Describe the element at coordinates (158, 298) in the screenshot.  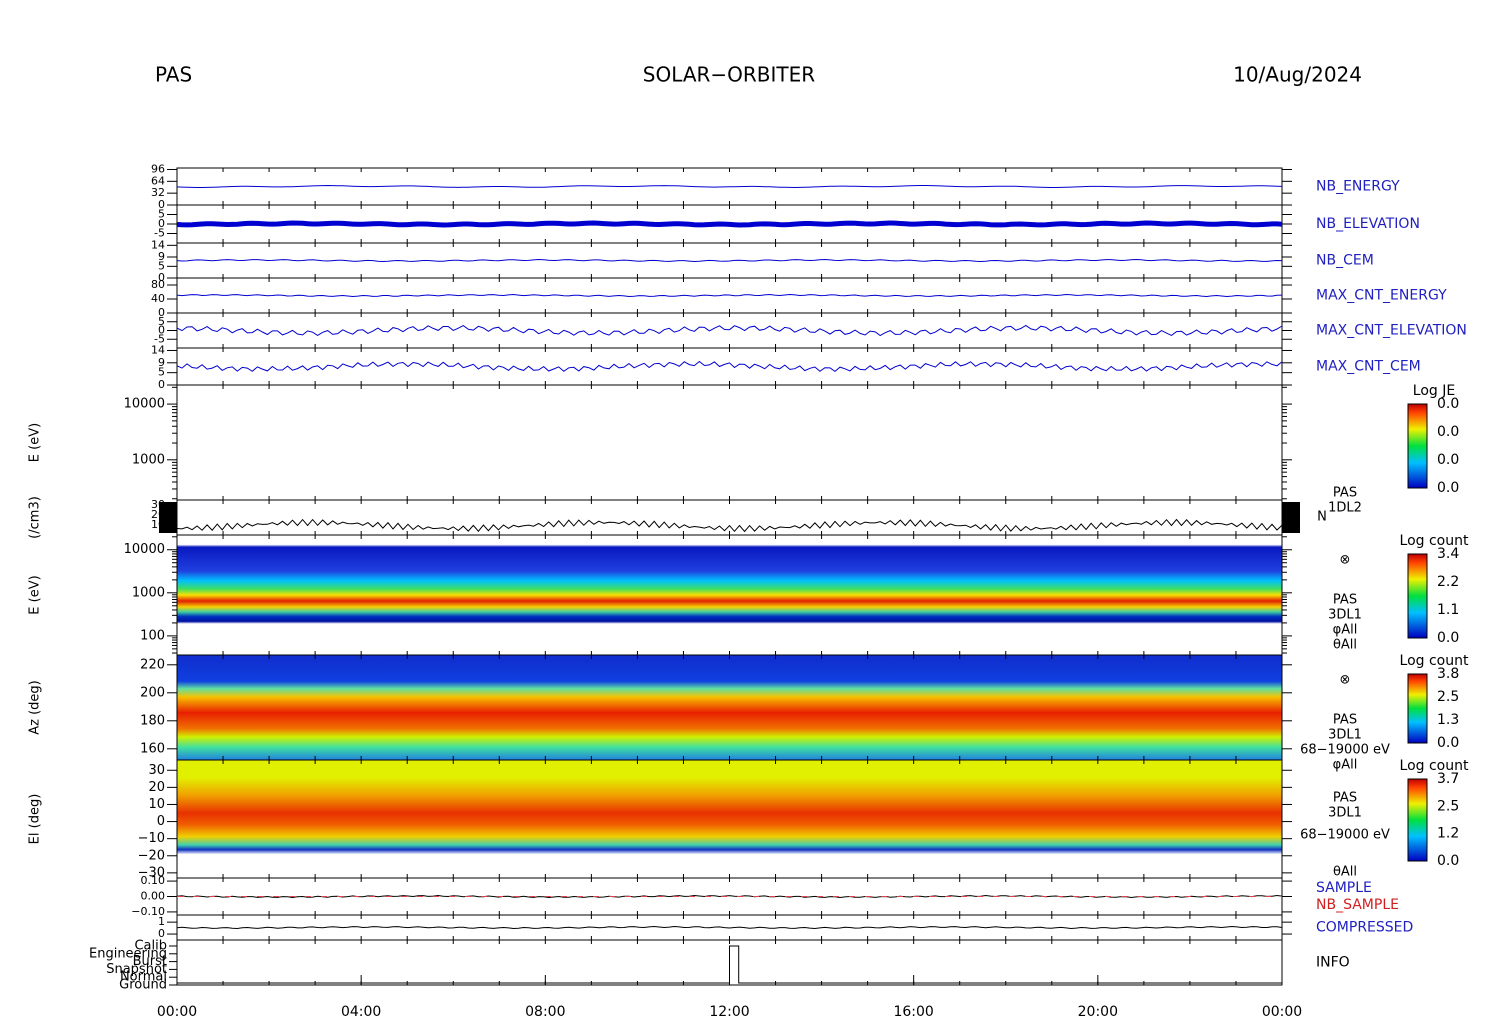
I see `y-tick-label: 40` at that location.